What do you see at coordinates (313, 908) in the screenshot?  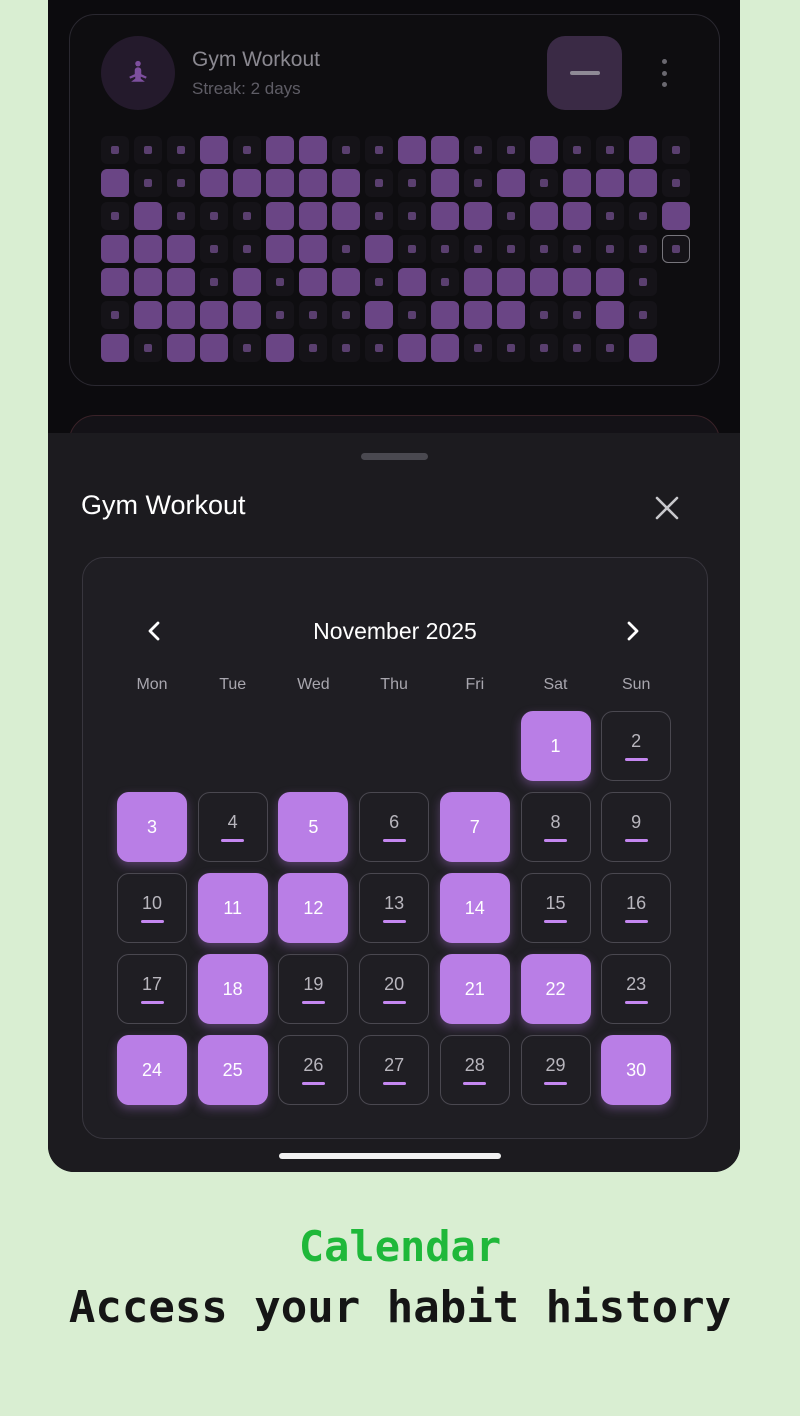 I see `calendar-day-completed: 12` at bounding box center [313, 908].